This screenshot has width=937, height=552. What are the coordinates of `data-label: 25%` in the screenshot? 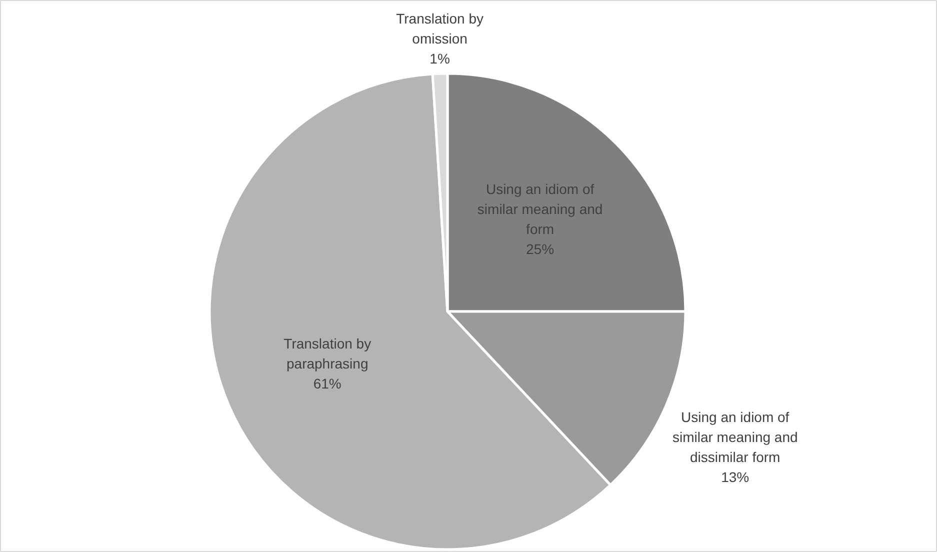 It's located at (540, 248).